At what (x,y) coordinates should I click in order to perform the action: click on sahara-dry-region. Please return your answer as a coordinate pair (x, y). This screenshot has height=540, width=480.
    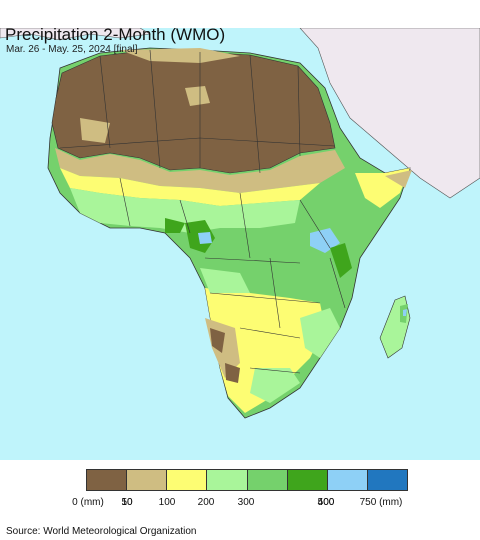
    Looking at the image, I should click on (193, 111).